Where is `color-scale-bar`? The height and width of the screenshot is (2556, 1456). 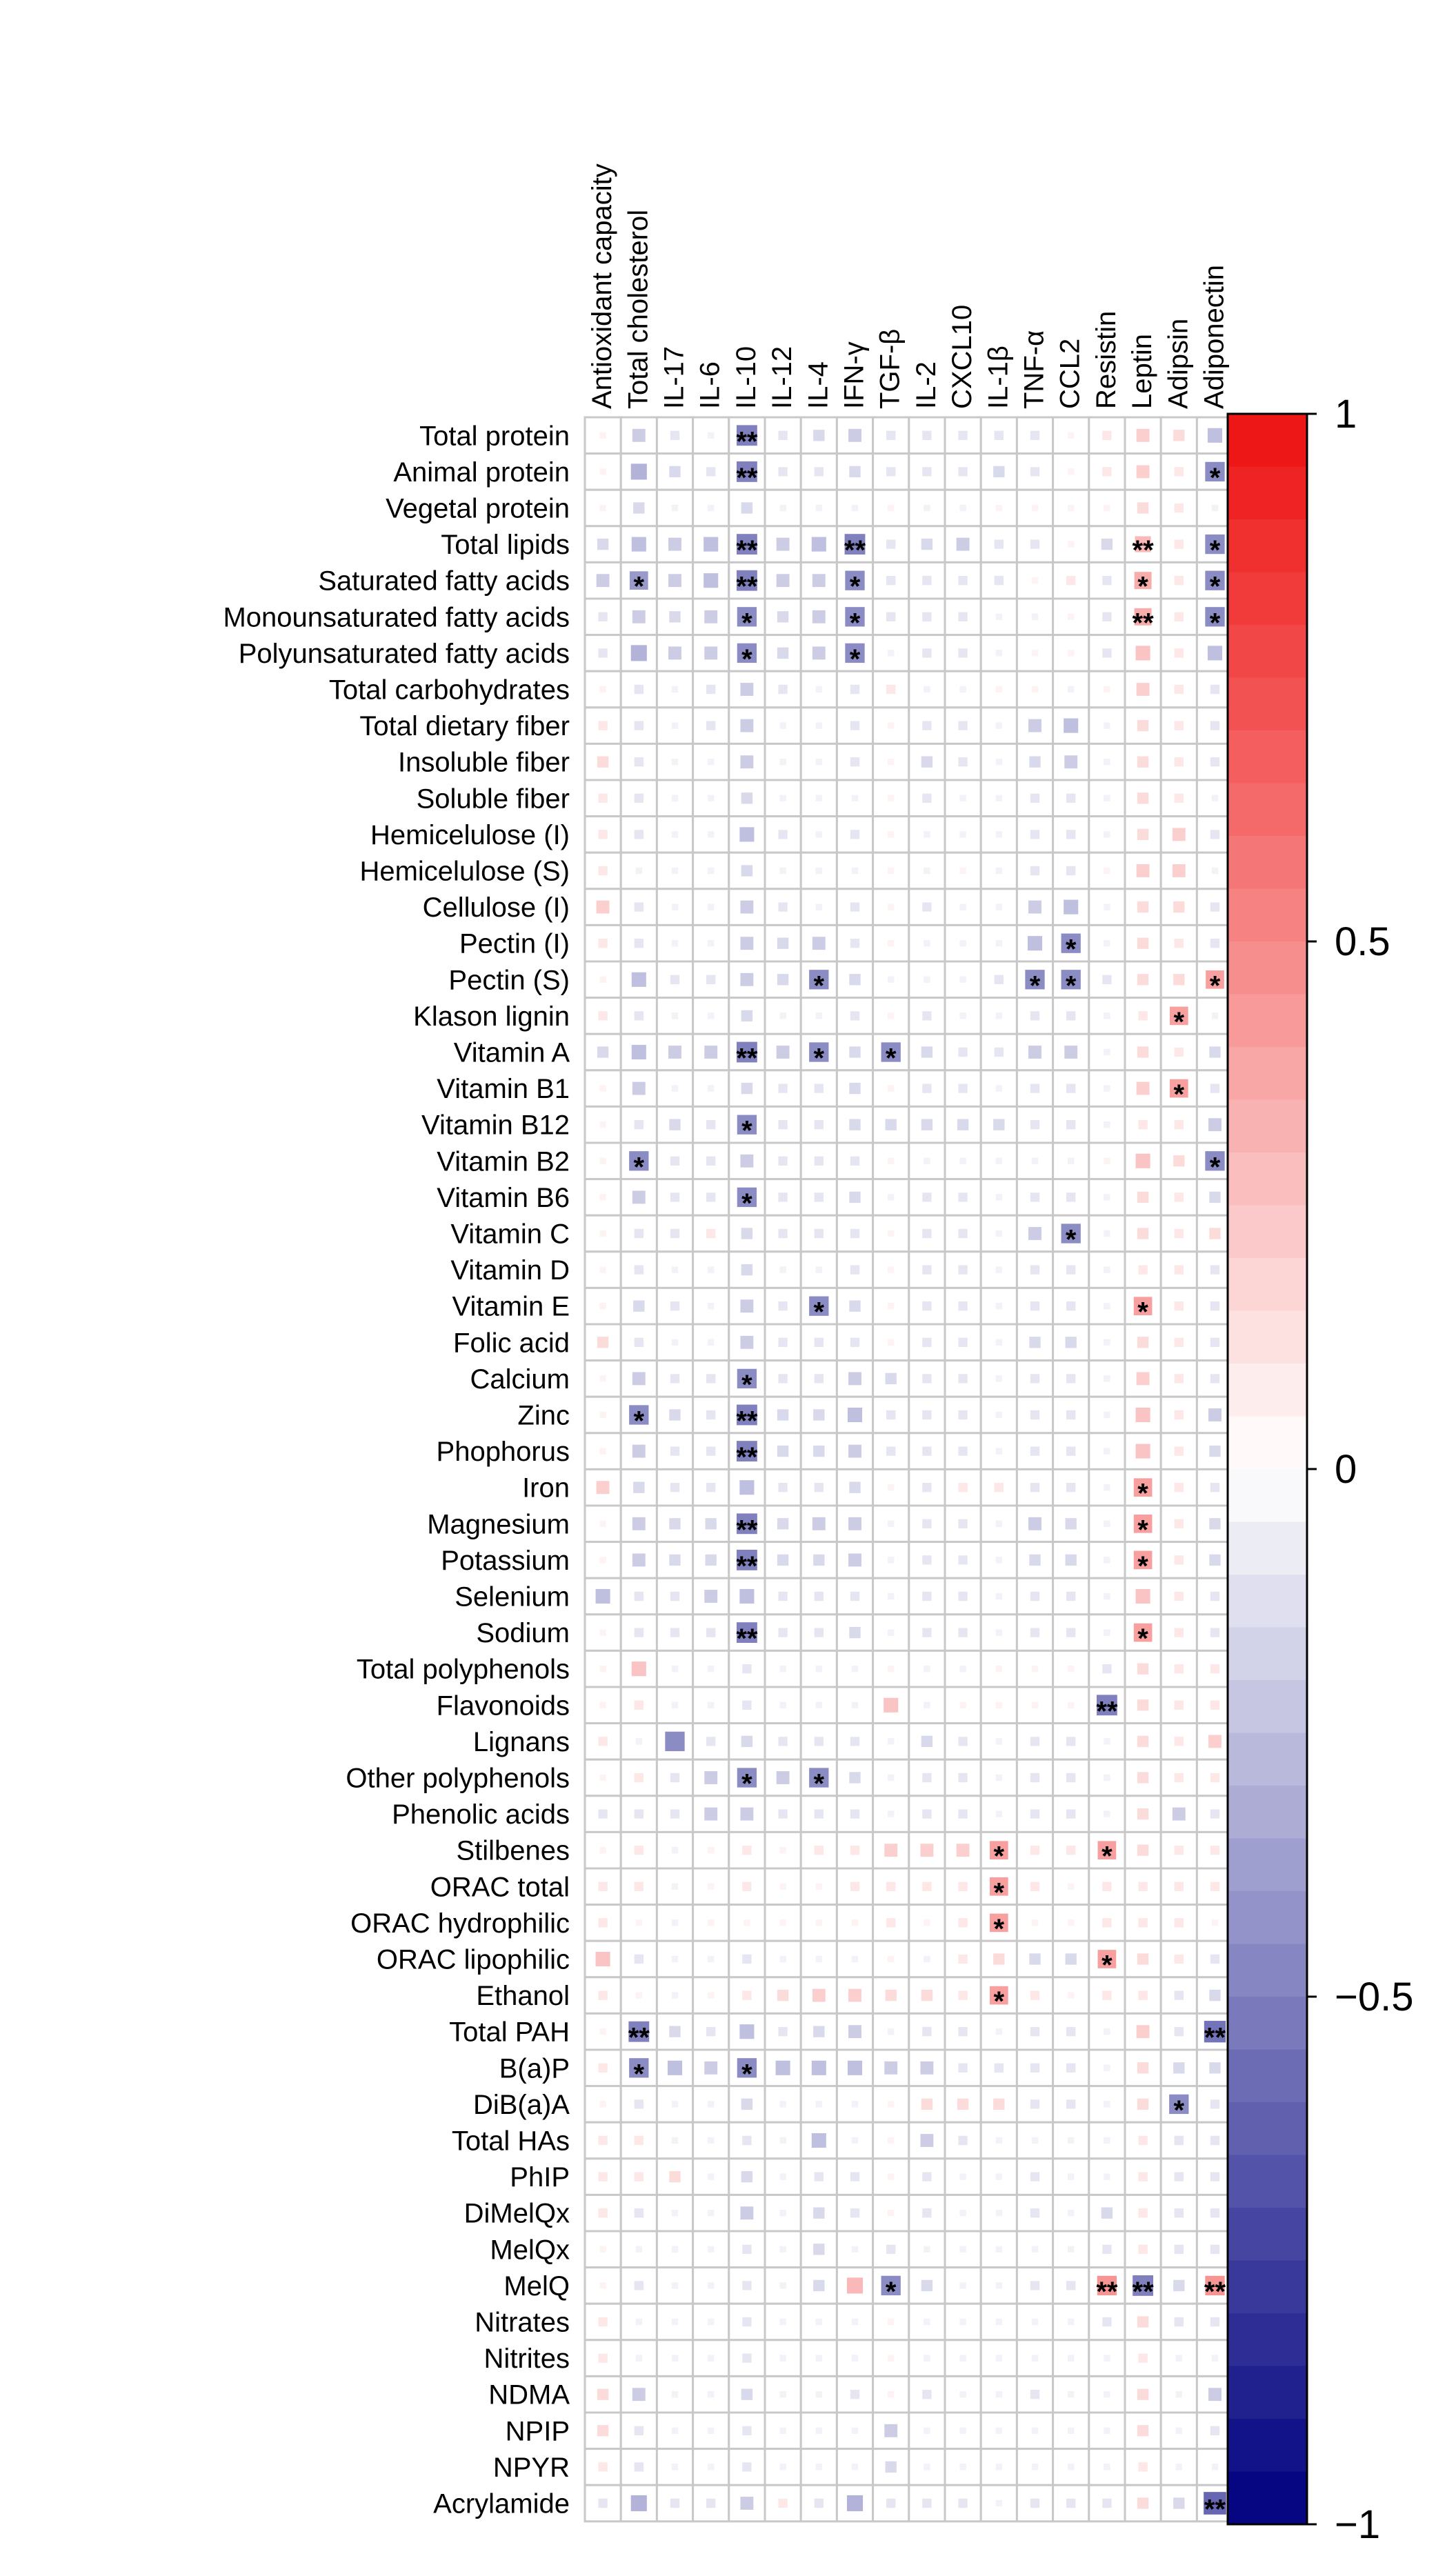
color-scale-bar is located at coordinates (1267, 1469).